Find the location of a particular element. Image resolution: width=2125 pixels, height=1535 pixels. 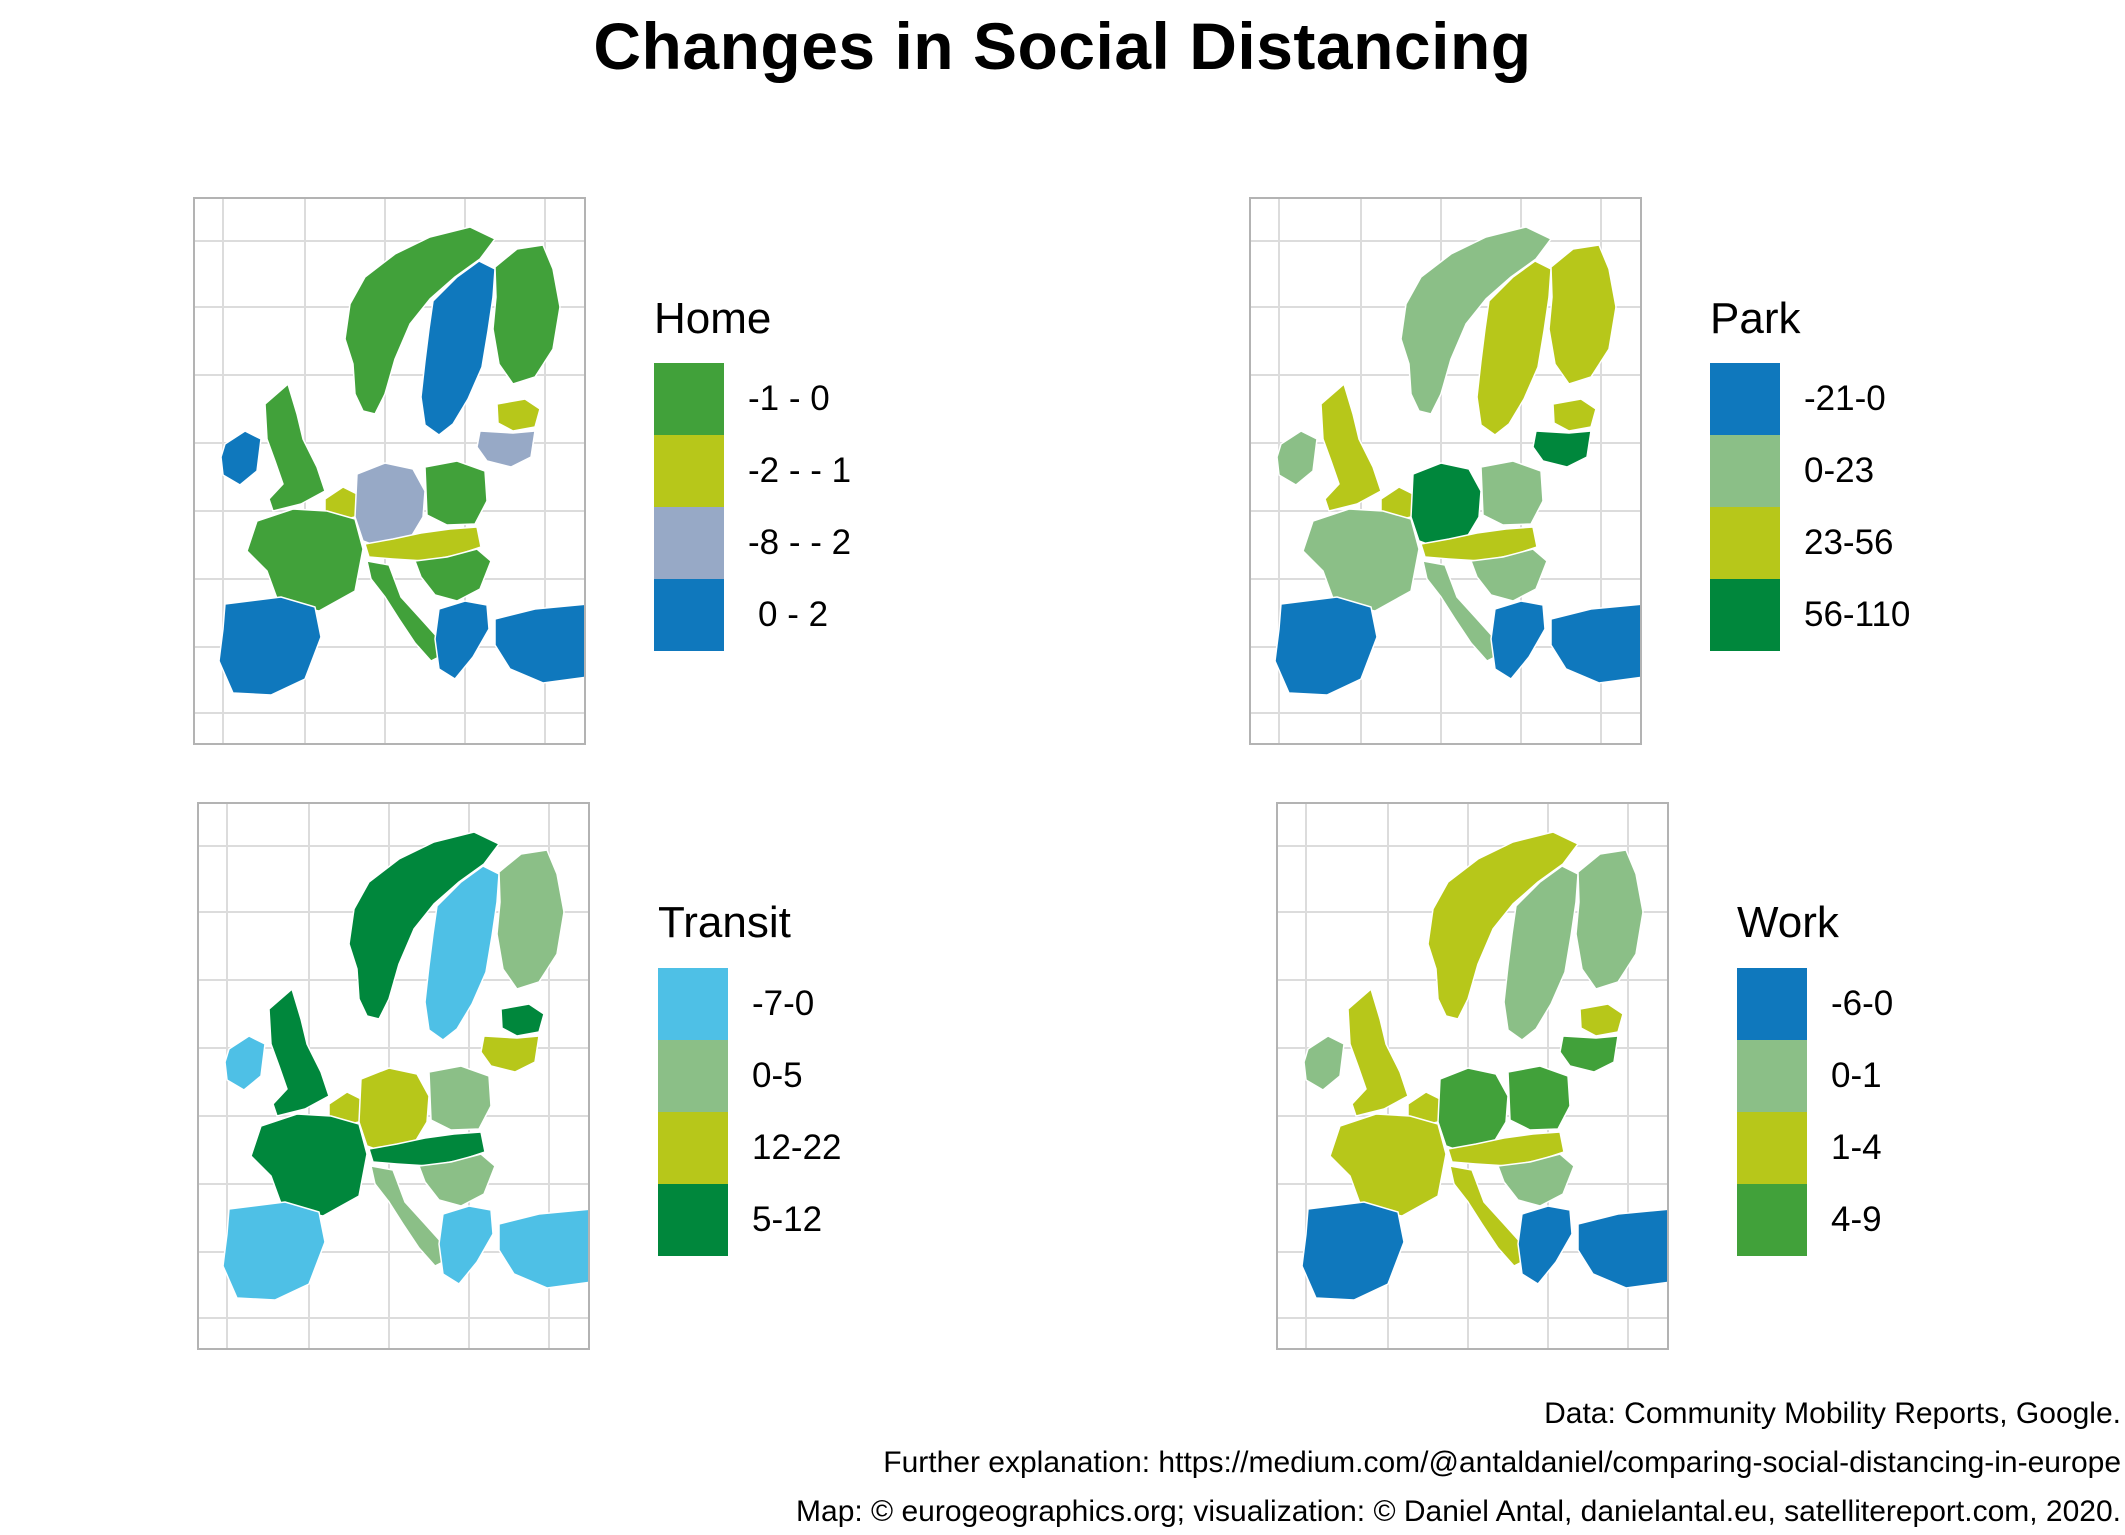

region-southeast is located at coordinates (1545, 1245).